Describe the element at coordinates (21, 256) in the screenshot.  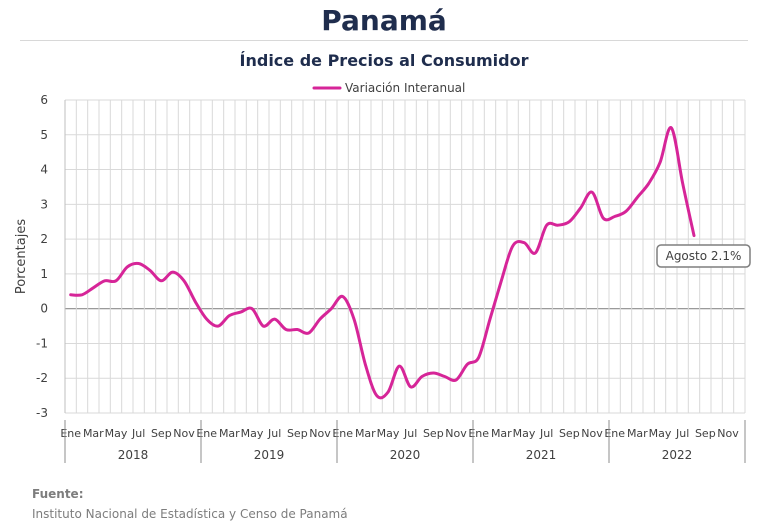
I see `y-axis-title: Porcentajes` at that location.